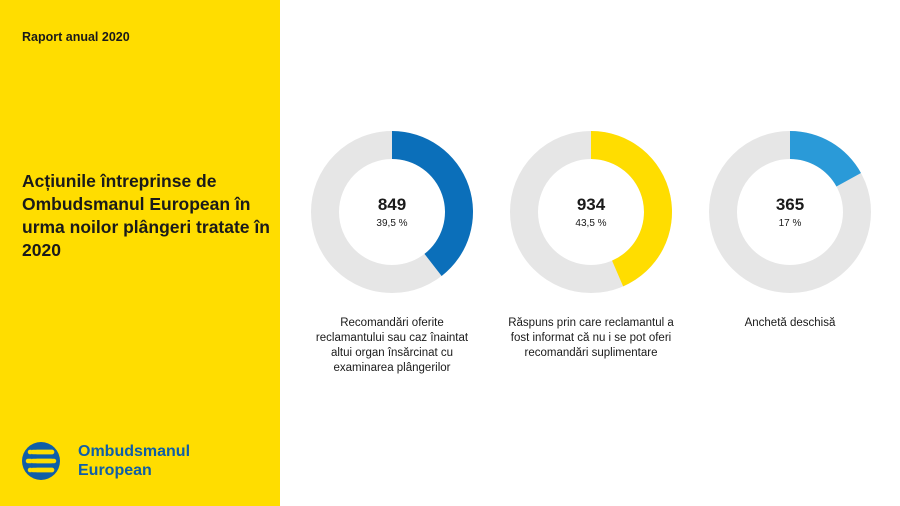  Describe the element at coordinates (591, 204) in the screenshot. I see `donut-value-2: 934` at that location.